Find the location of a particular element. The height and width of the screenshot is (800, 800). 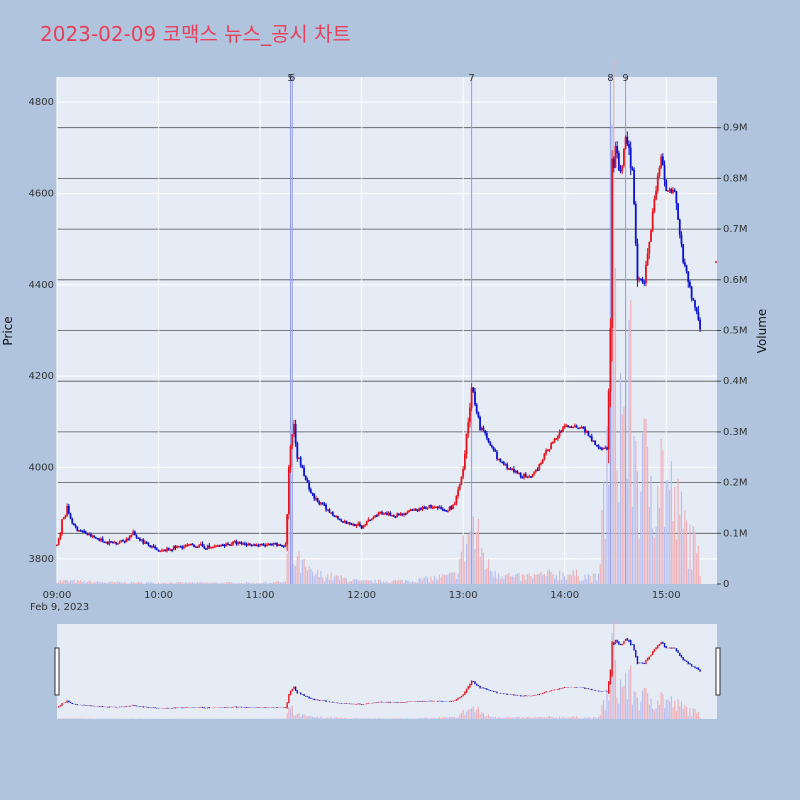

y-tick-label: 4400 is located at coordinates (41, 285).